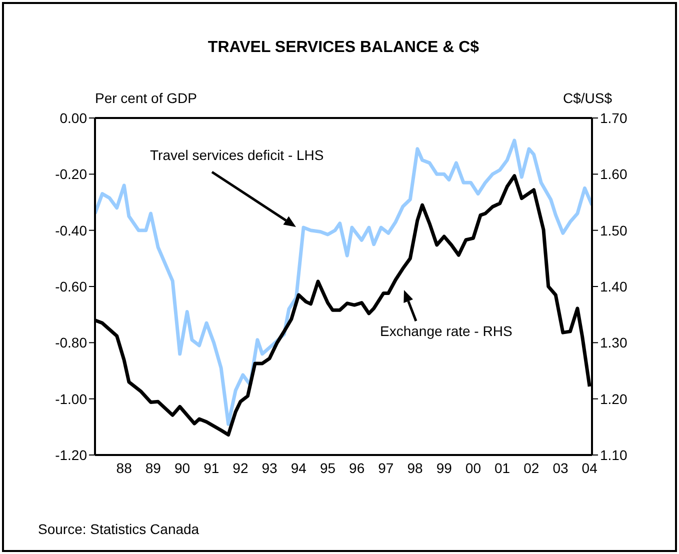  I want to click on x-tick-label: 91, so click(212, 468).